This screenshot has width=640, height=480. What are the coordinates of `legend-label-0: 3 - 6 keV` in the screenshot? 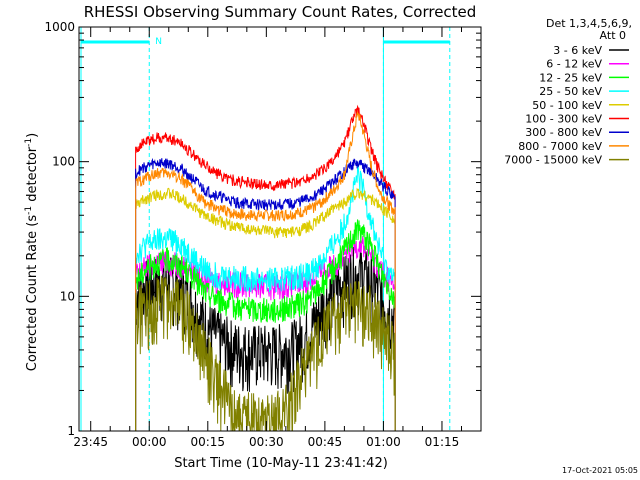 It's located at (577, 50).